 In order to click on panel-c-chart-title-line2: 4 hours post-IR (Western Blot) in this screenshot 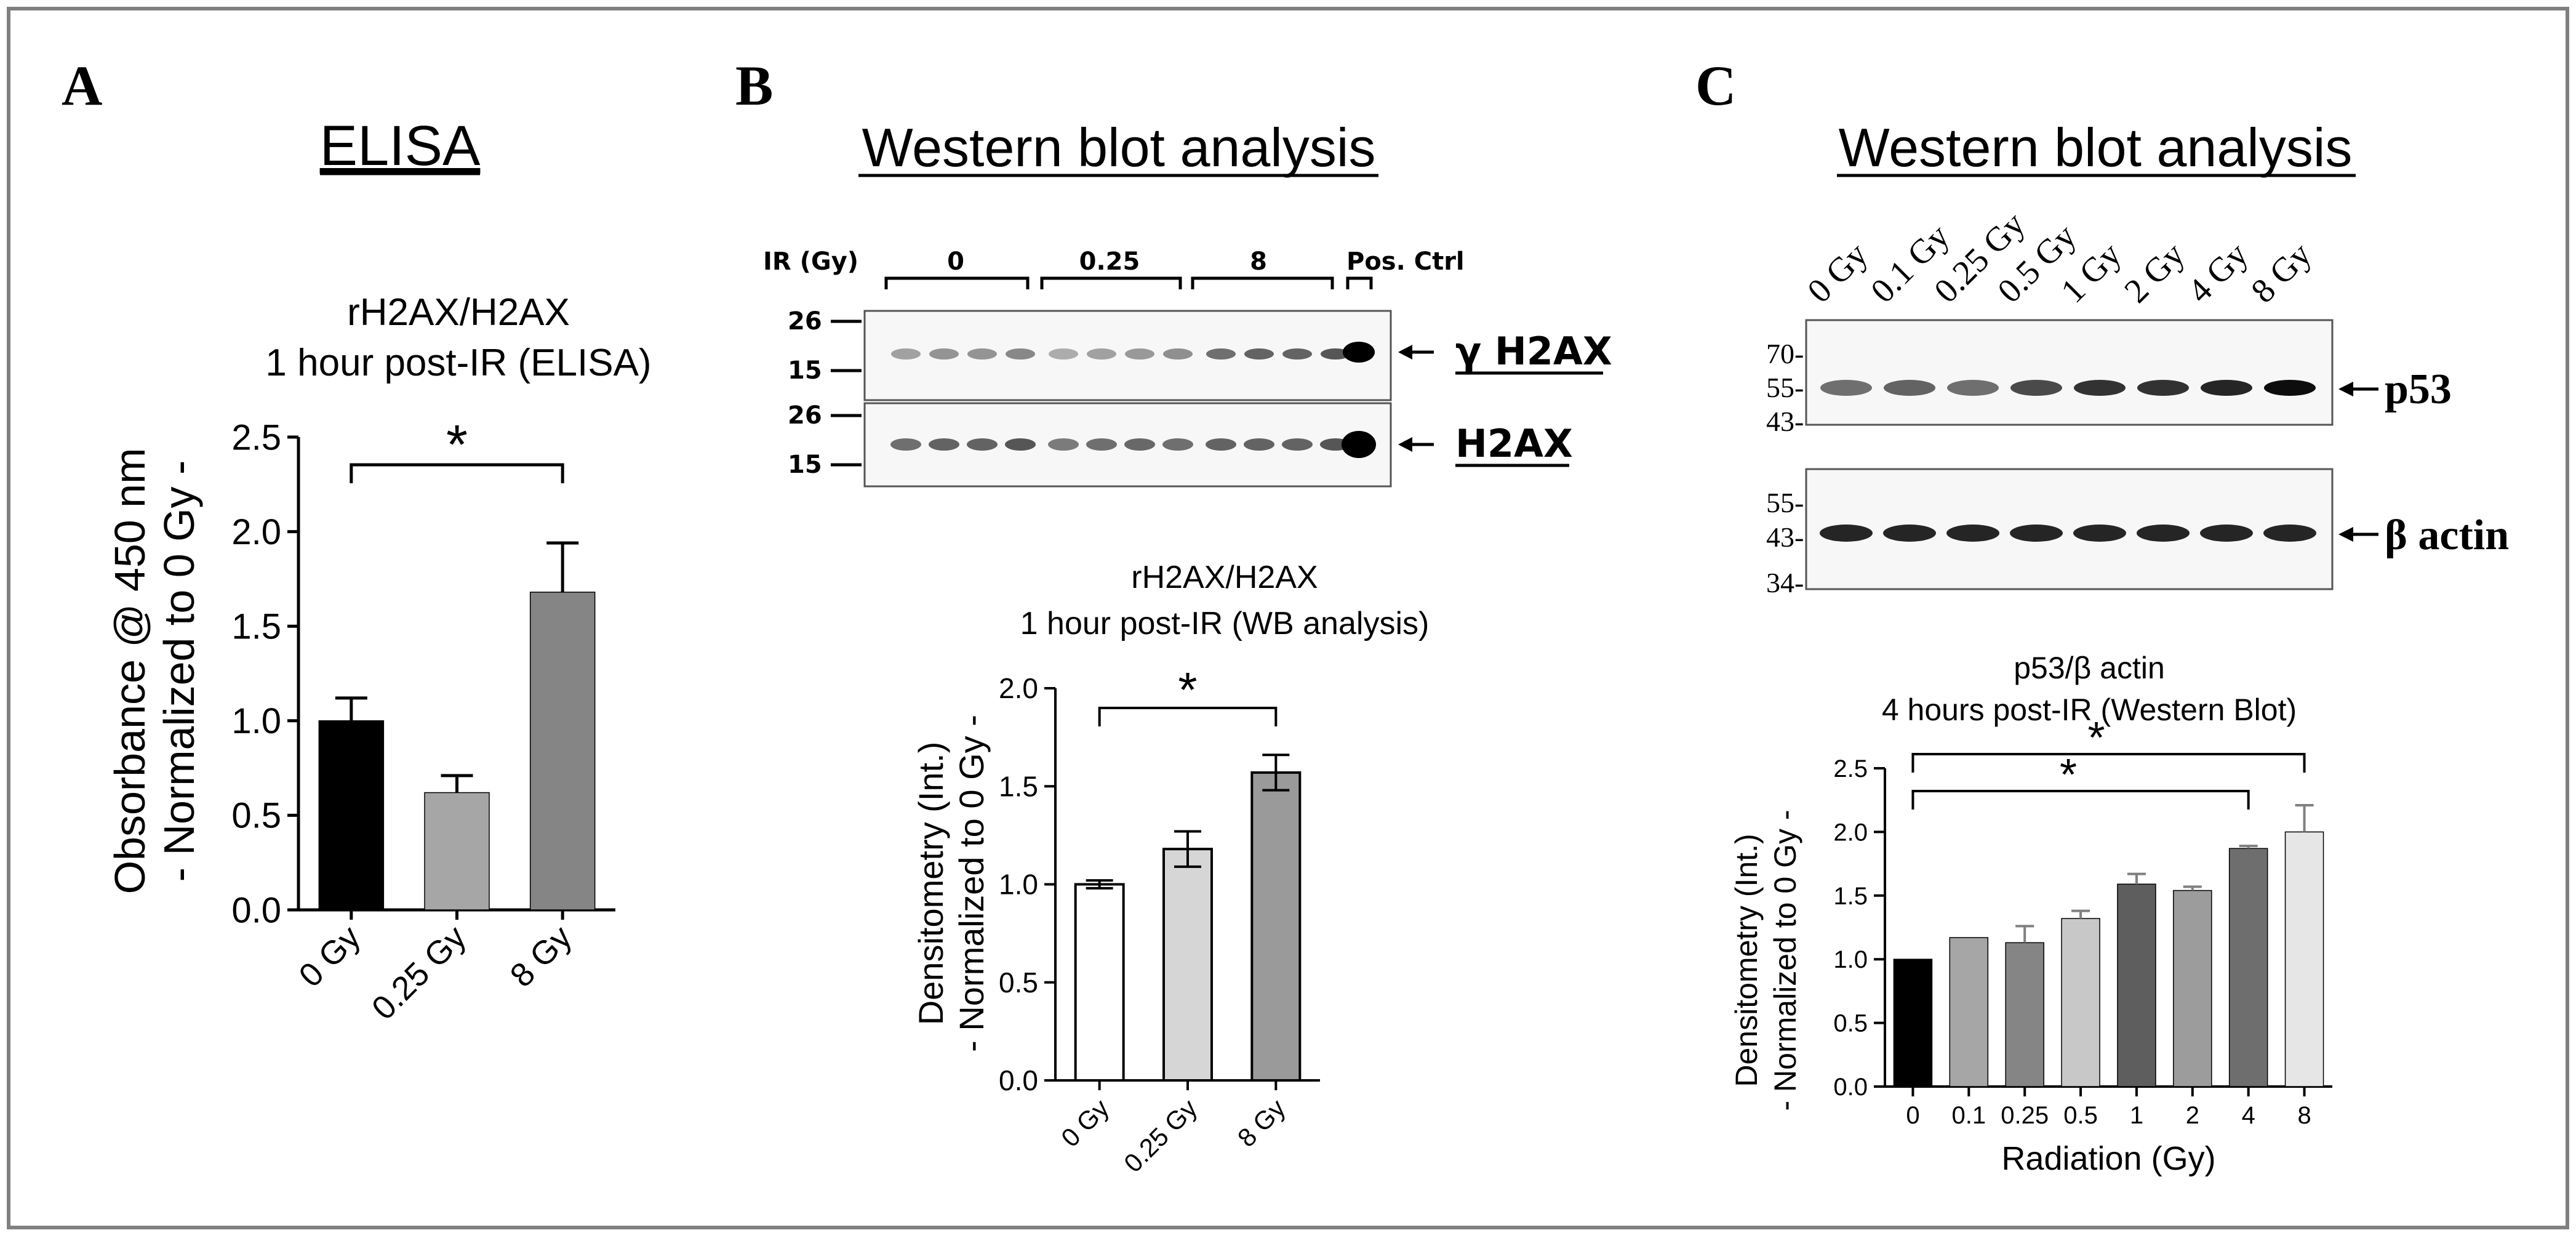, I will do `click(2089, 710)`.